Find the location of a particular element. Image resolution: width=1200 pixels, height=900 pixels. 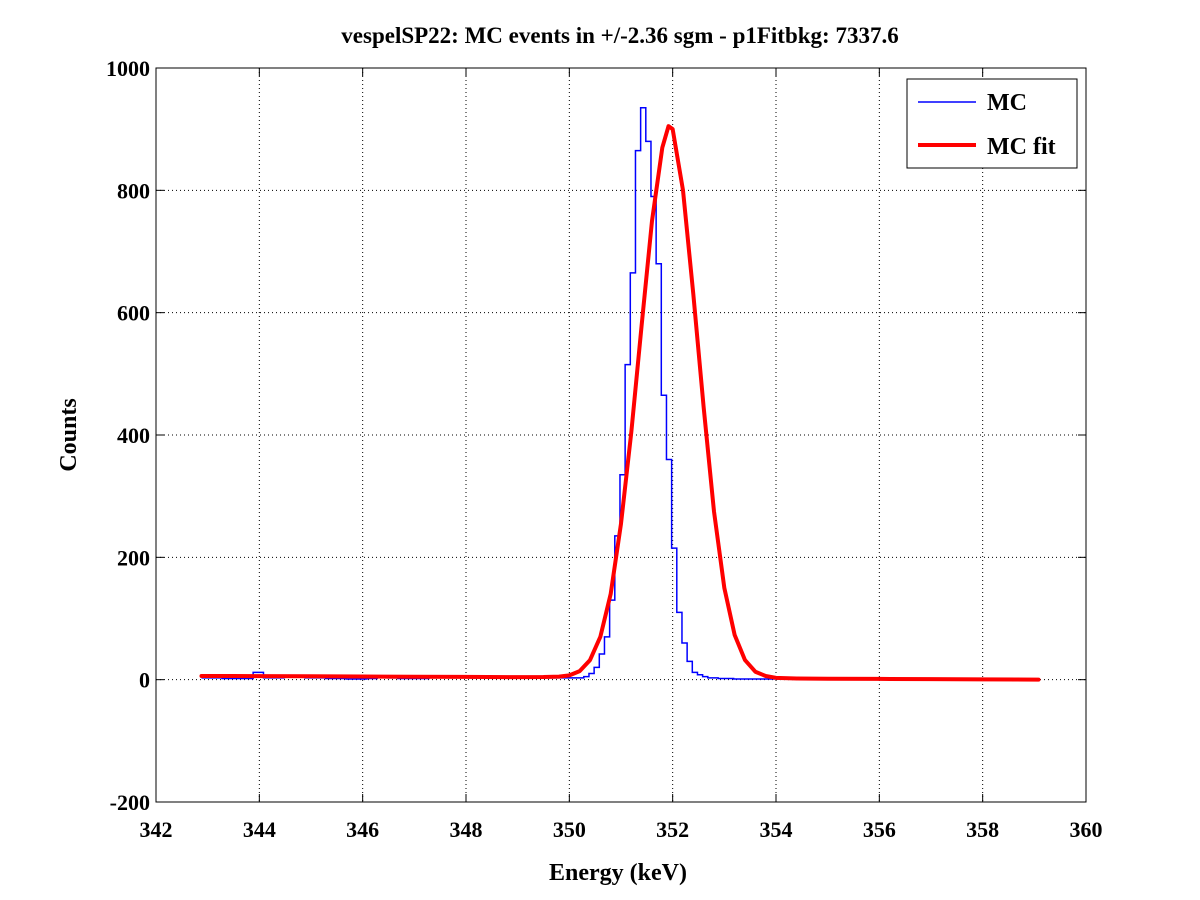

y-tick-label: 1000 is located at coordinates (128, 68).